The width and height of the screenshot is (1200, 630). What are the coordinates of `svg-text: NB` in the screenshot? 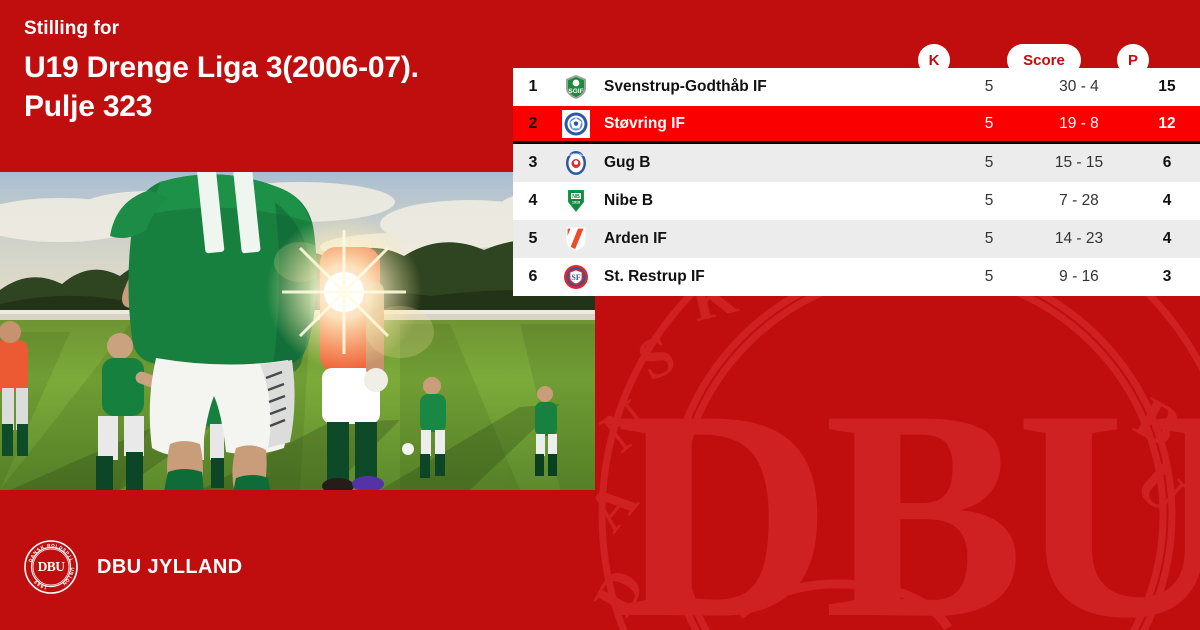 It's located at (576, 197).